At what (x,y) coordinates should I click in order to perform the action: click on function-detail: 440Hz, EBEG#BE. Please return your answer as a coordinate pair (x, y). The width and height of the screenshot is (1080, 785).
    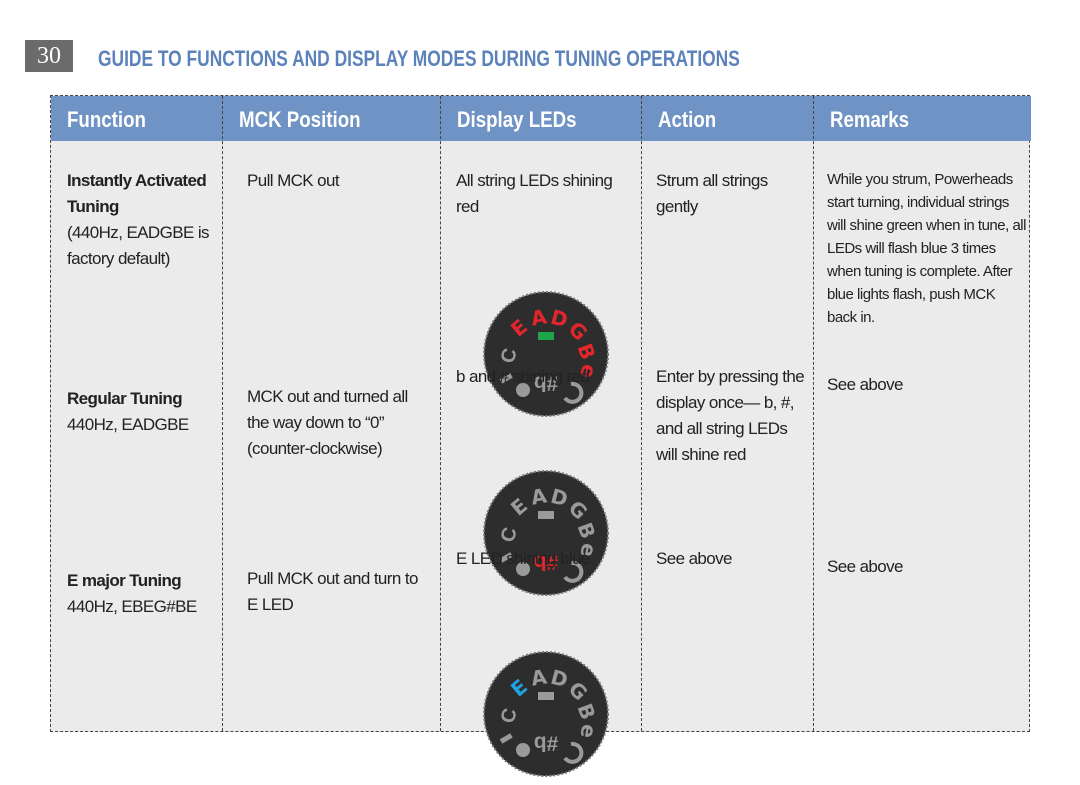
    Looking at the image, I should click on (132, 606).